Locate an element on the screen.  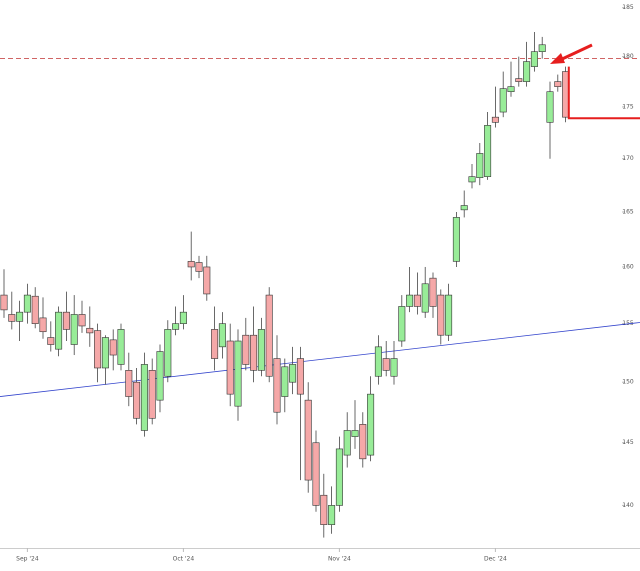
y-tick-label: 165 is located at coordinates (628, 212).